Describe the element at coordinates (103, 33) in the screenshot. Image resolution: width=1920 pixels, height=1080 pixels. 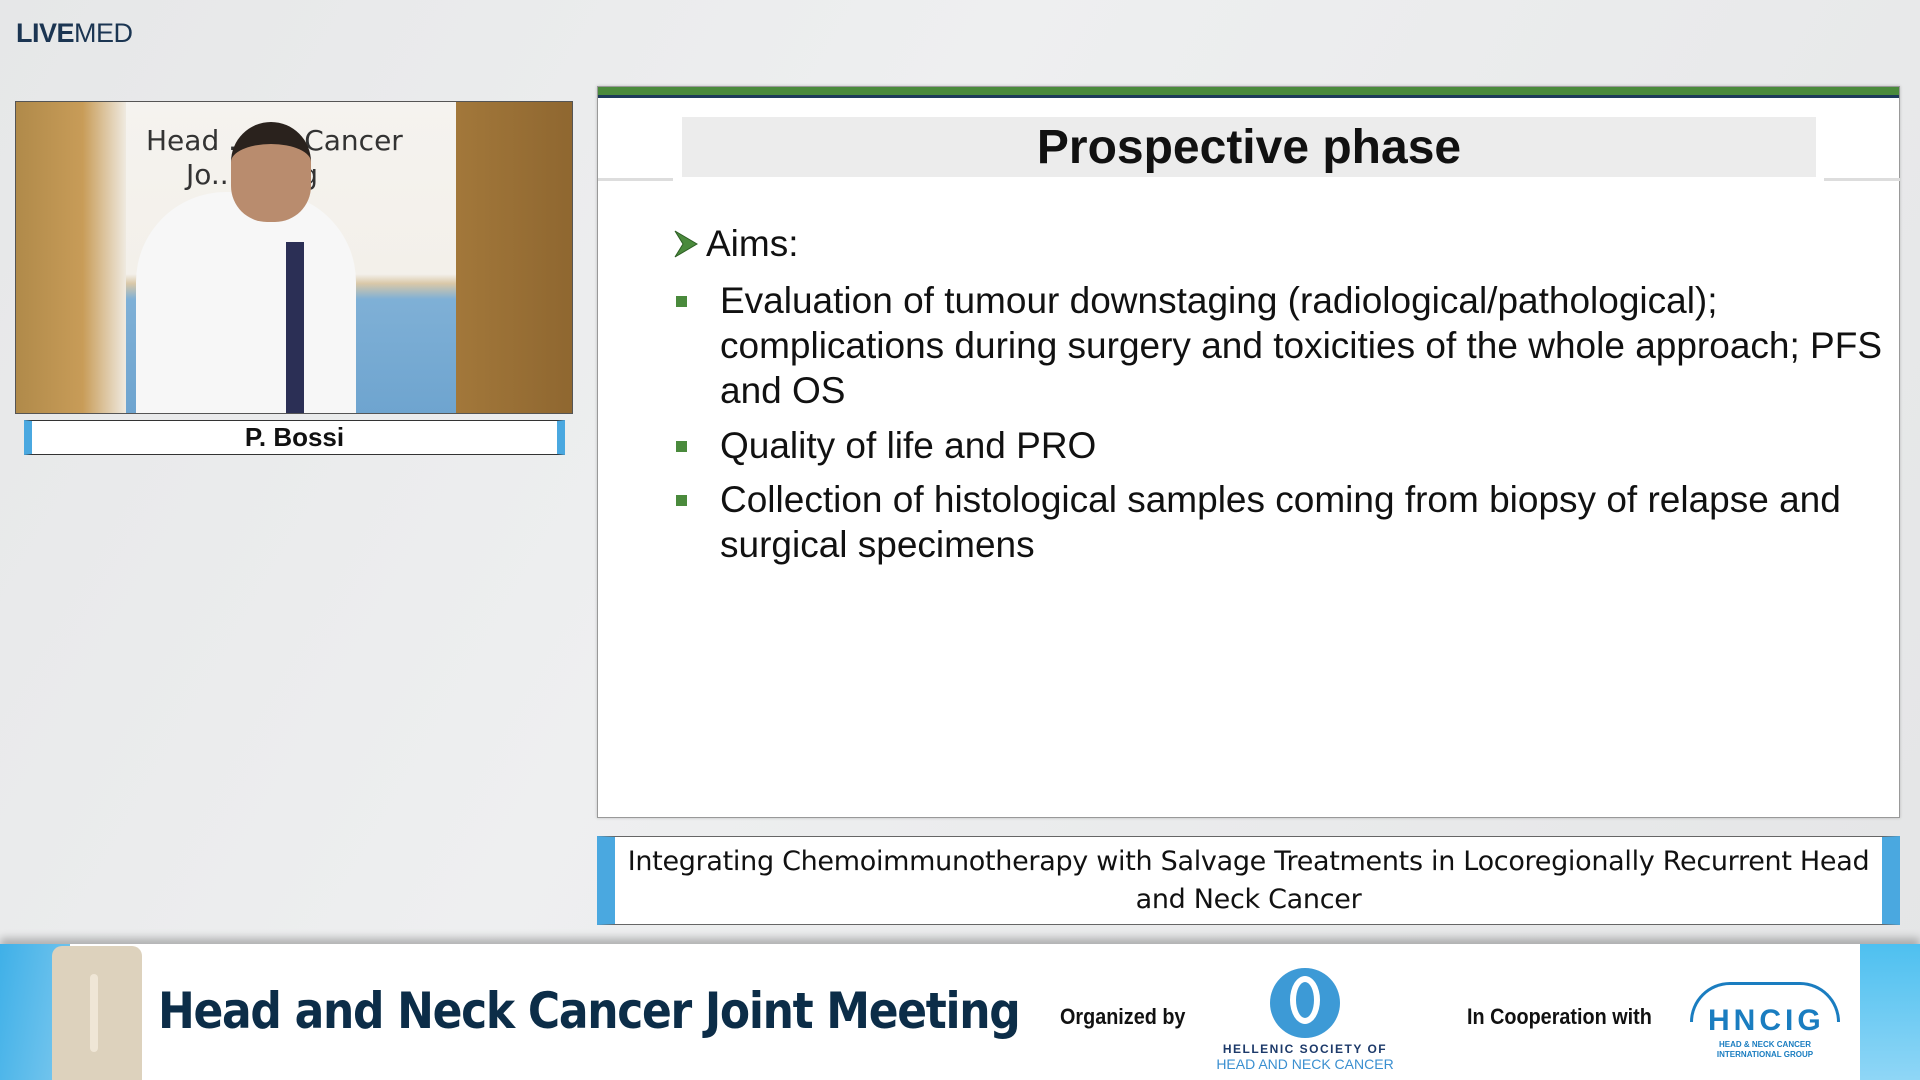
I see `logo-light: MED` at that location.